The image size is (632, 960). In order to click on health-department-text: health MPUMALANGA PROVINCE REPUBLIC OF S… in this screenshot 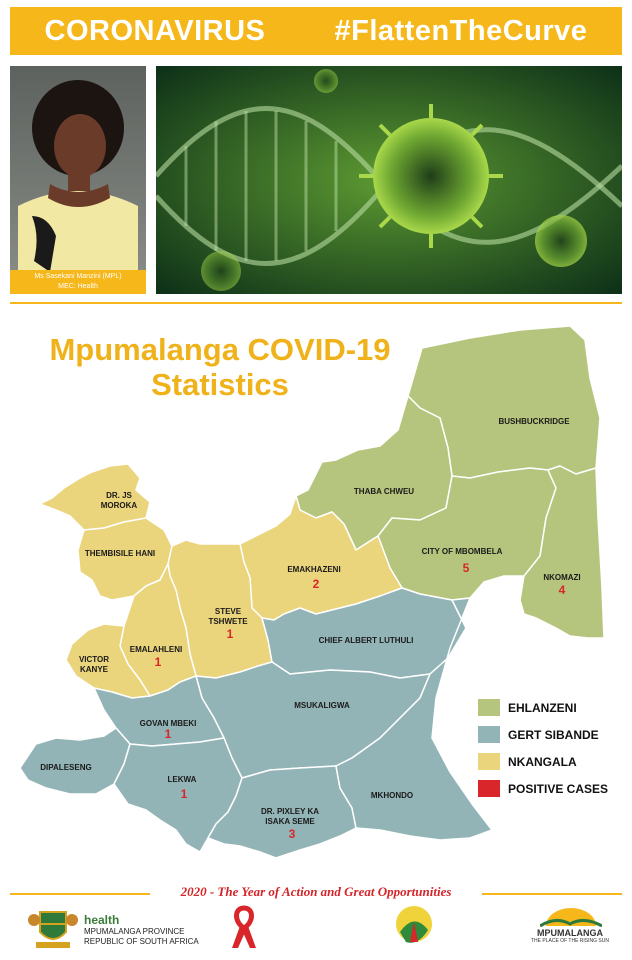, I will do `click(141, 930)`.